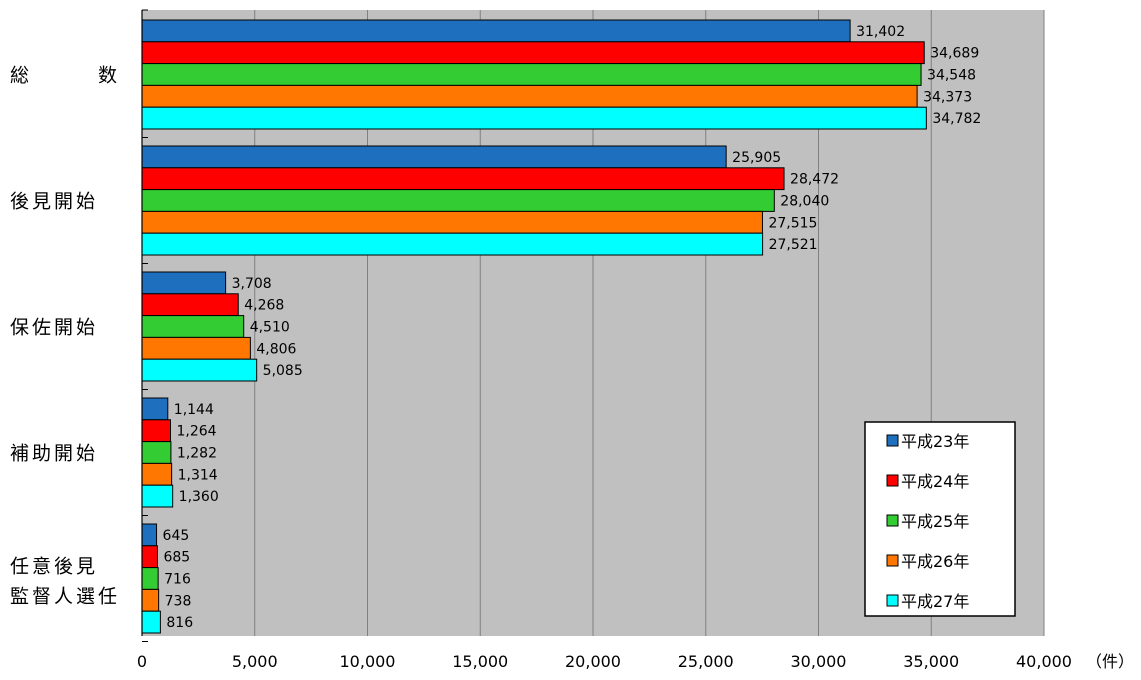 The image size is (1141, 680). Describe the element at coordinates (54, 328) in the screenshot. I see `category-label: 保佐開始` at that location.